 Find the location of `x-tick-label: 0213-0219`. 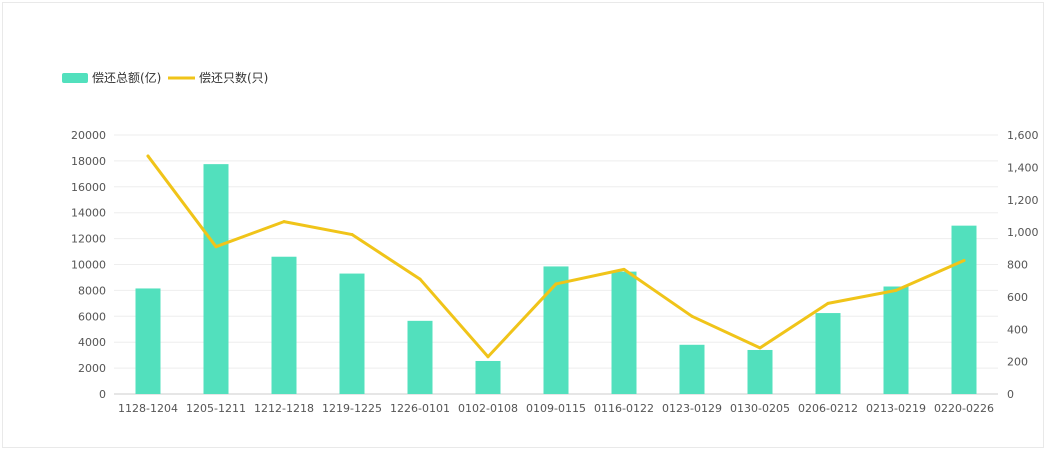

x-tick-label: 0213-0219 is located at coordinates (896, 408).